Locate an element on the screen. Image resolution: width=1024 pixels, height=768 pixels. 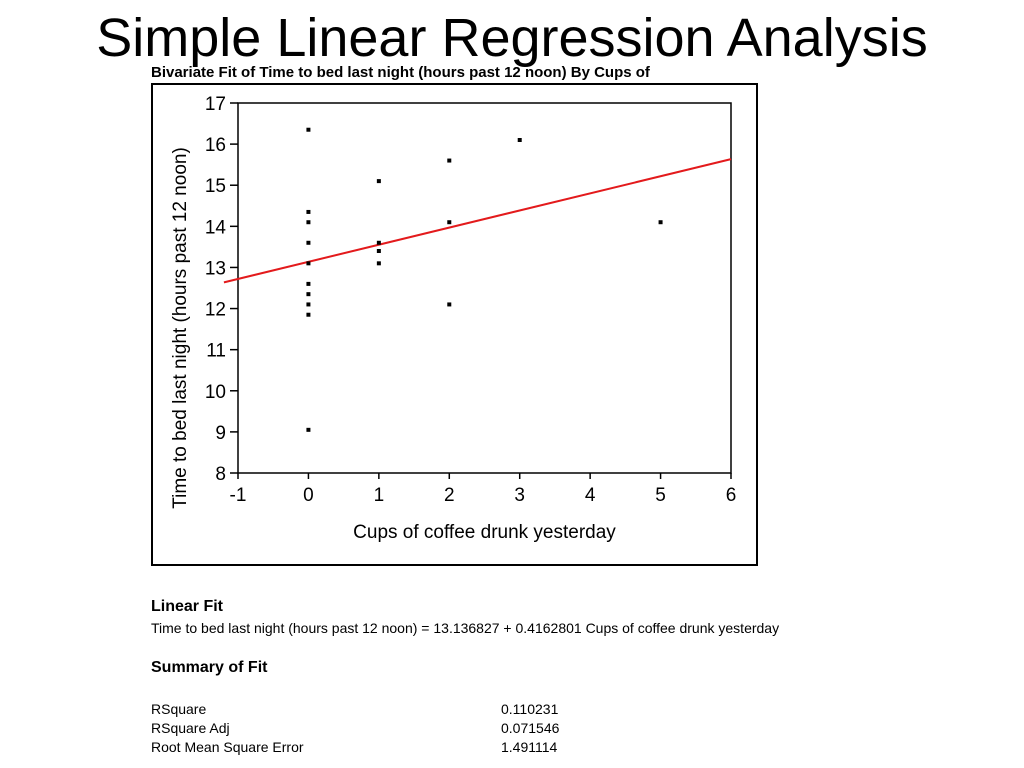
y-tick-label: 17 is located at coordinates (215, 104).